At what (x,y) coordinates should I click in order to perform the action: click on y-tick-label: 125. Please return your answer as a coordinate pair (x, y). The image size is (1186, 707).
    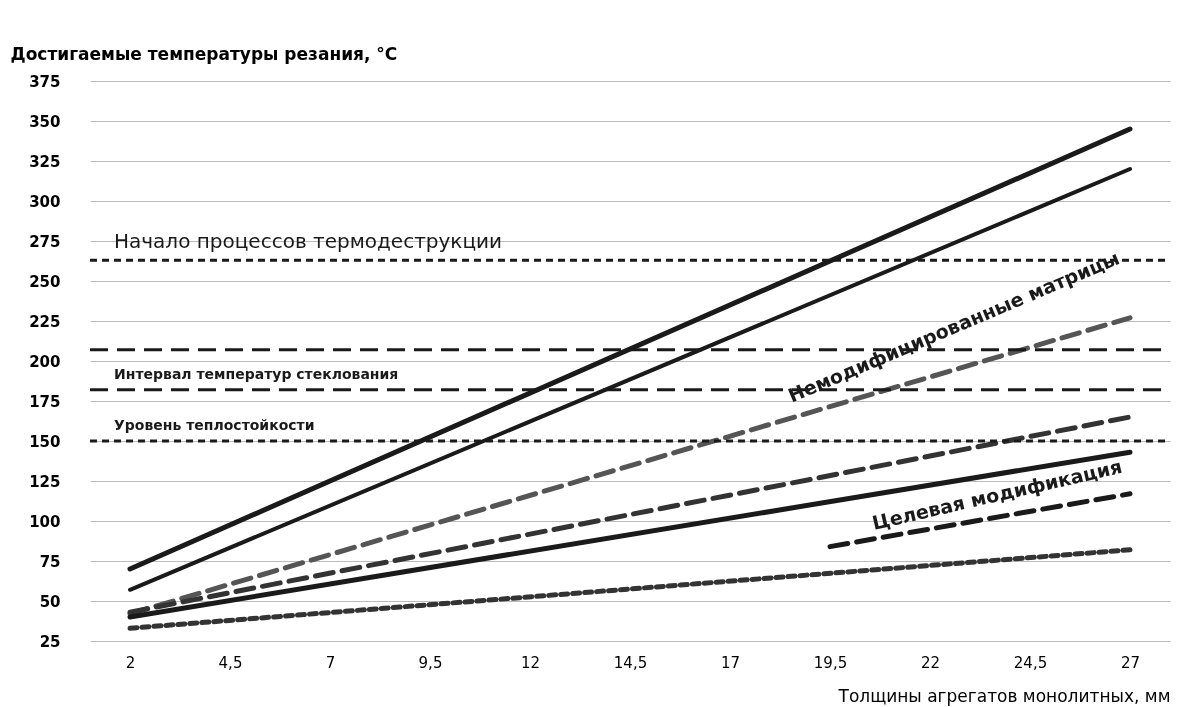
    Looking at the image, I should click on (45, 481).